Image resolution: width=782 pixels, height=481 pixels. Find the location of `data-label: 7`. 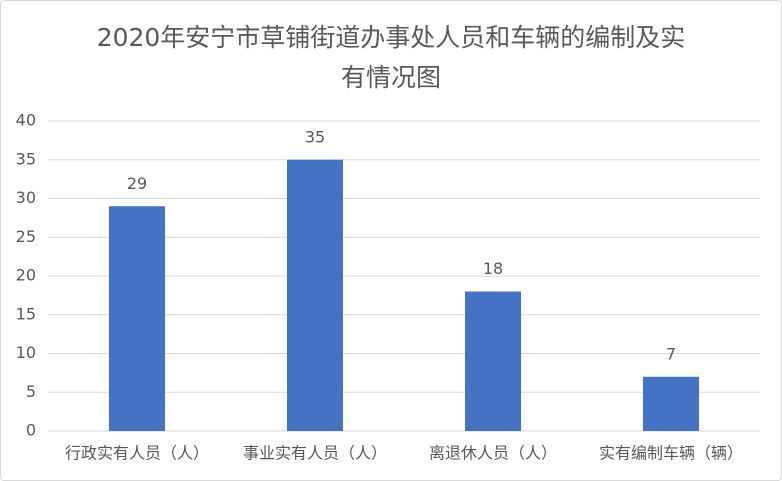

data-label: 7 is located at coordinates (671, 353).